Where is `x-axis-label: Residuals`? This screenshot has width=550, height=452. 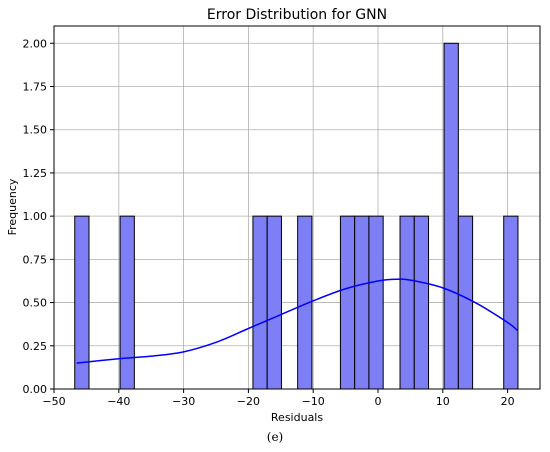
x-axis-label: Residuals is located at coordinates (297, 417).